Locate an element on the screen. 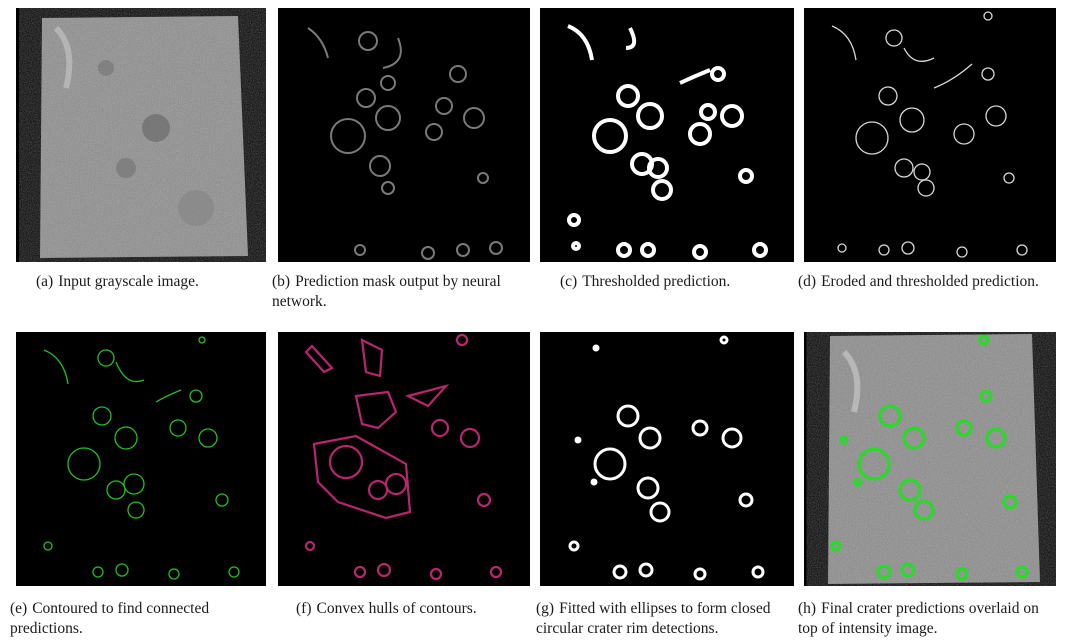  contoured-image is located at coordinates (141, 458).